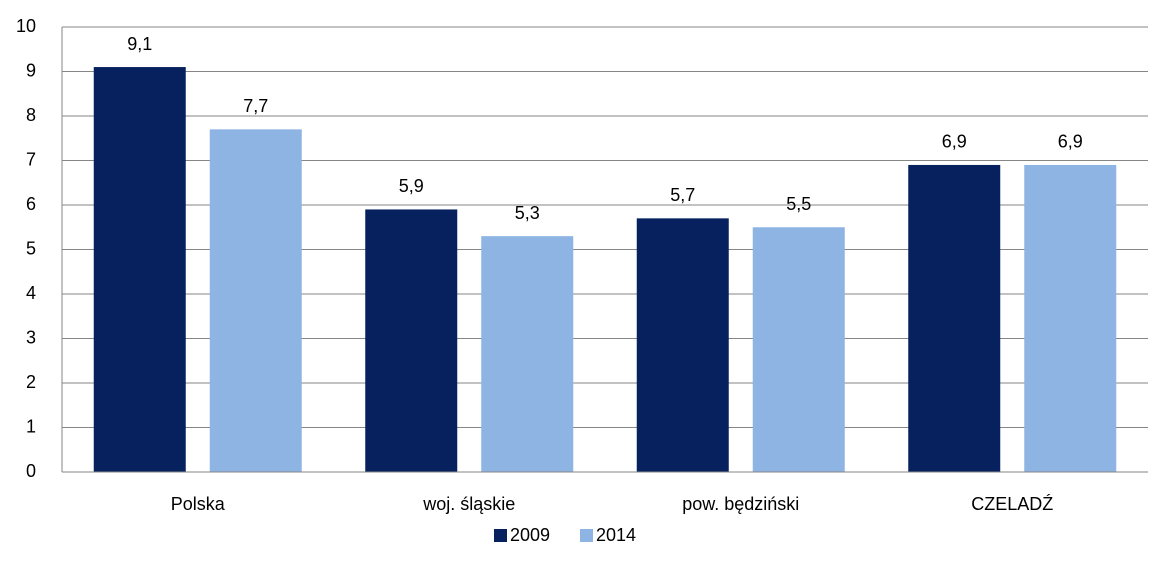  I want to click on y-tick-label: 1, so click(31, 426).